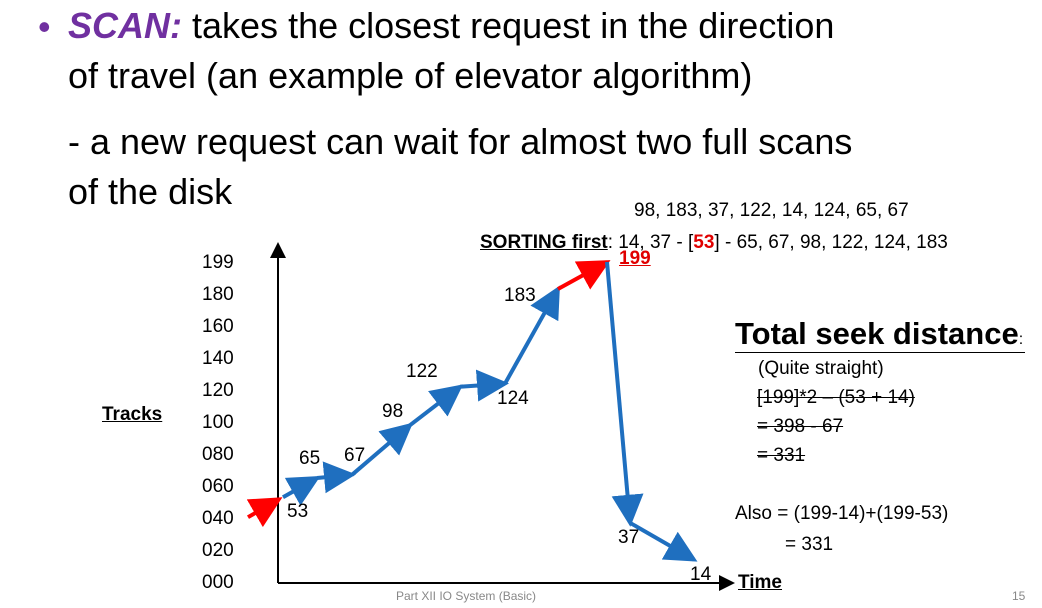  I want to click on title-divider, so click(880, 352).